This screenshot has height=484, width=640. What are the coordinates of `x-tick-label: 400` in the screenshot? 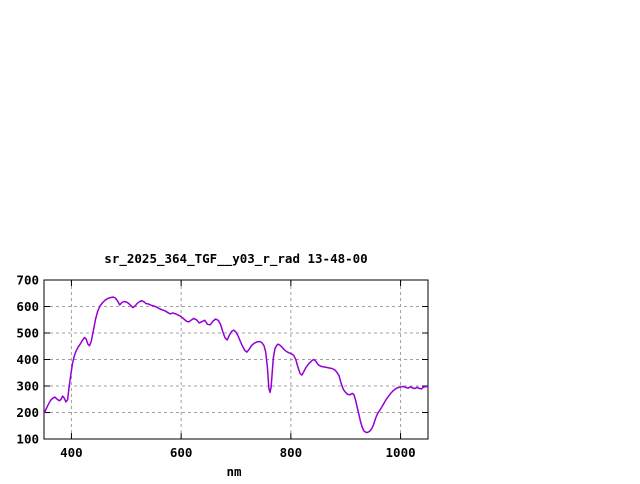 It's located at (71, 452).